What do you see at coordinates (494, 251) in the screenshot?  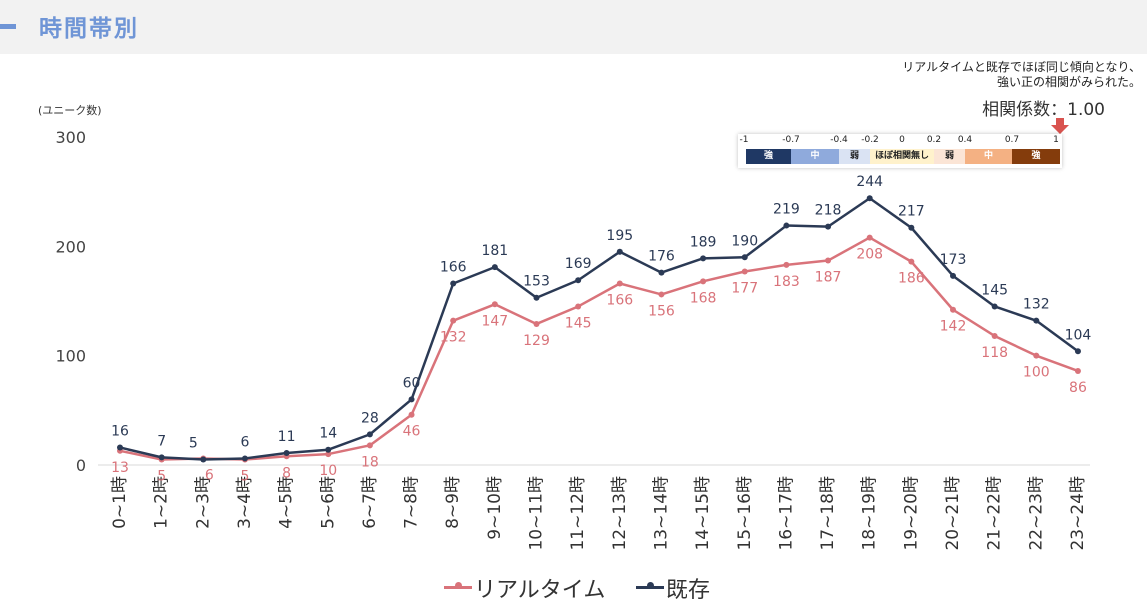 I see `data-label-existing: 181` at bounding box center [494, 251].